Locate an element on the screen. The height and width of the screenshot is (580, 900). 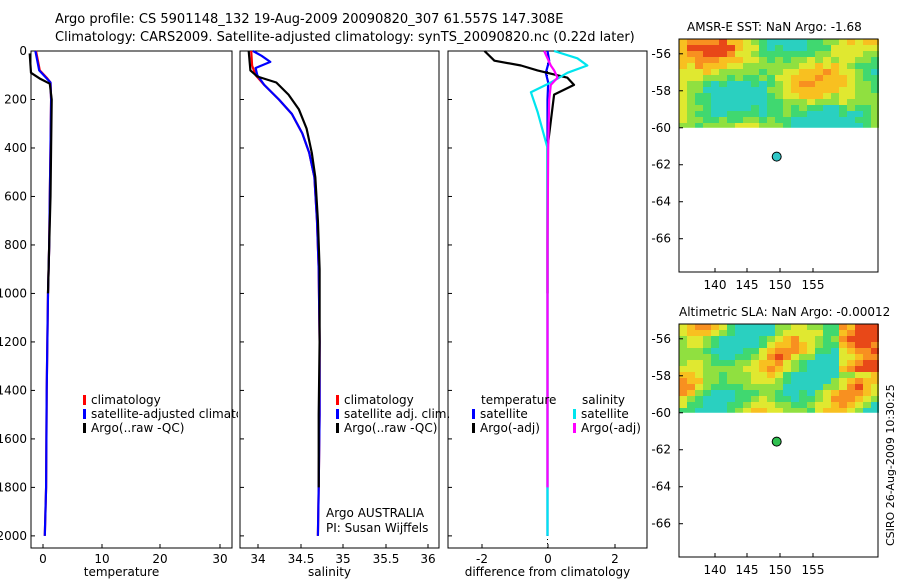
x-tick-label: 36 is located at coordinates (427, 559).